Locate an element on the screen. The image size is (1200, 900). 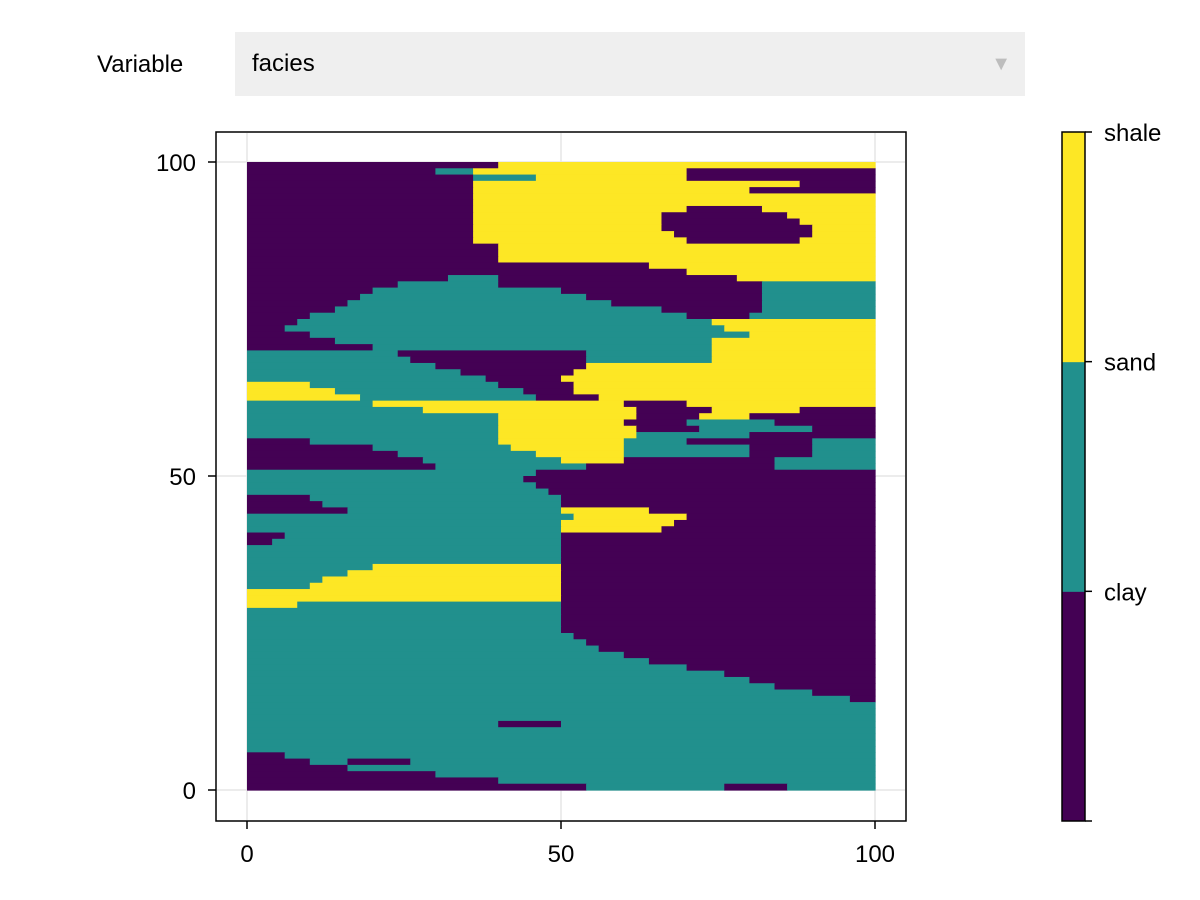
variable-label: Variable is located at coordinates (140, 64).